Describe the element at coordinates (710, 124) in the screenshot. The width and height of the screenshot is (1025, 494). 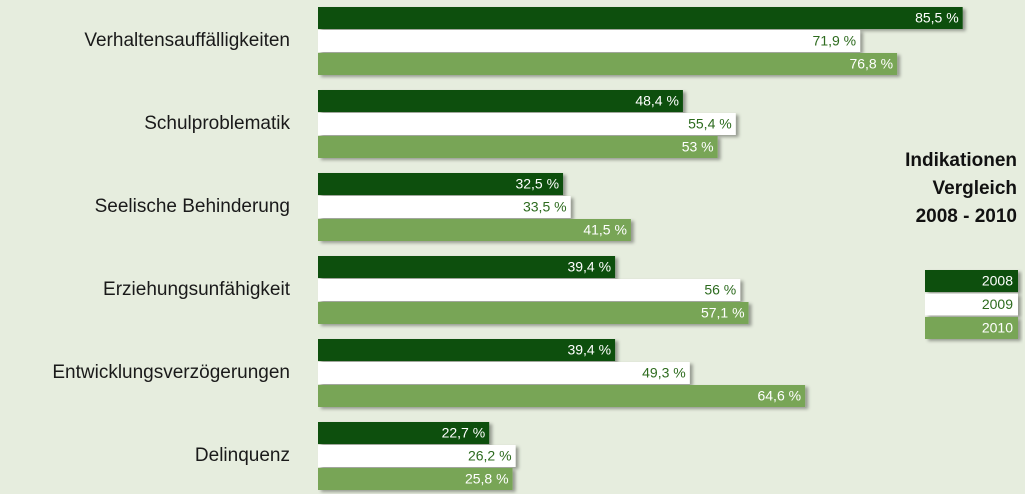
I see `value-label: 55,4 %` at that location.